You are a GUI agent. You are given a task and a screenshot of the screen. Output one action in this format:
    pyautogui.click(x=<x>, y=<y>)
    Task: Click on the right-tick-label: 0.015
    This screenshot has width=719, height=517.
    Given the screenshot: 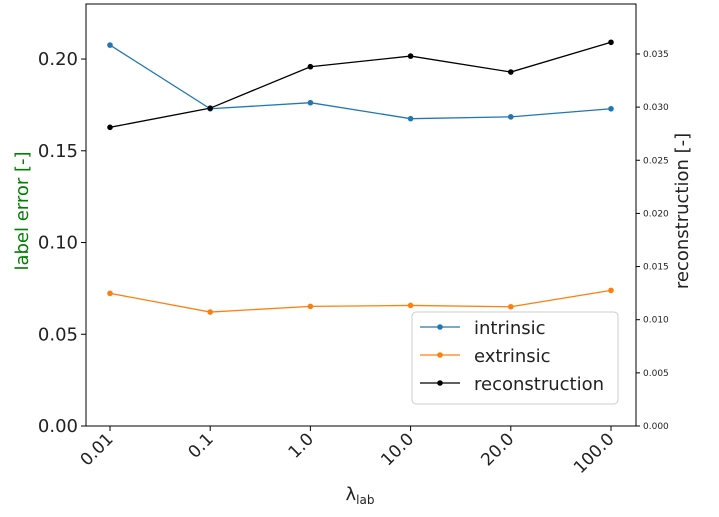 What is the action you would take?
    pyautogui.click(x=656, y=268)
    